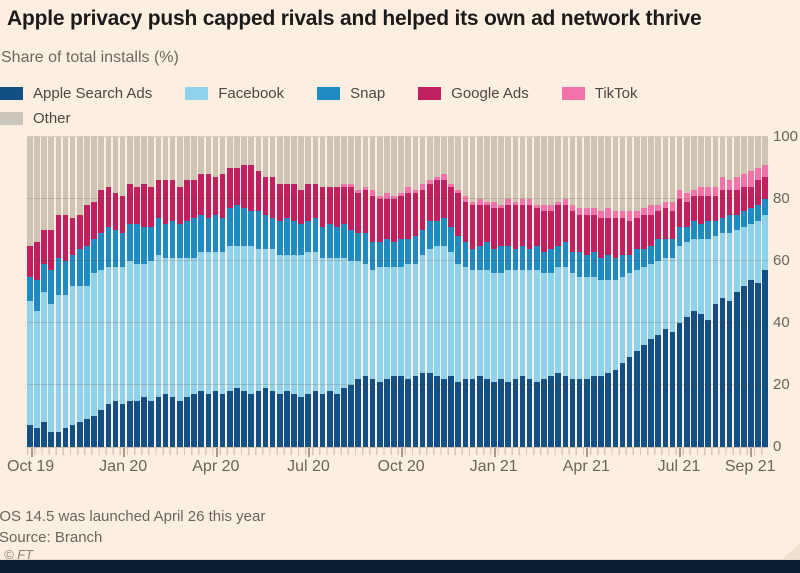 Image resolution: width=800 pixels, height=573 pixels. I want to click on chart-footnote: iOS 14.5 was launched April 26 this year, so click(133, 516).